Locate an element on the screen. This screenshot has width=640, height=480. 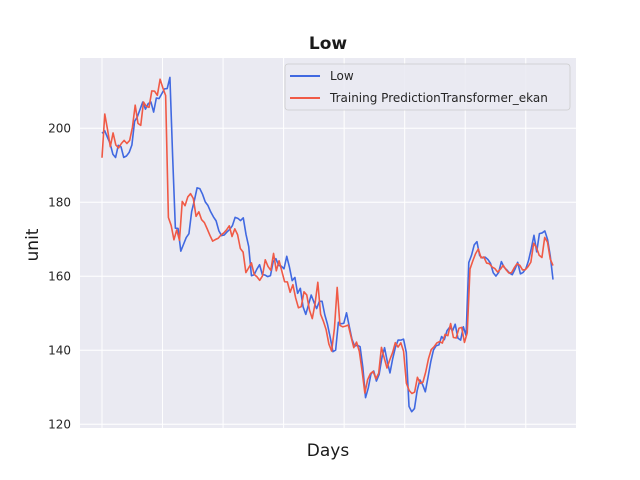
legend: Low Training PredictionTransformer_ekan is located at coordinates (427, 87).